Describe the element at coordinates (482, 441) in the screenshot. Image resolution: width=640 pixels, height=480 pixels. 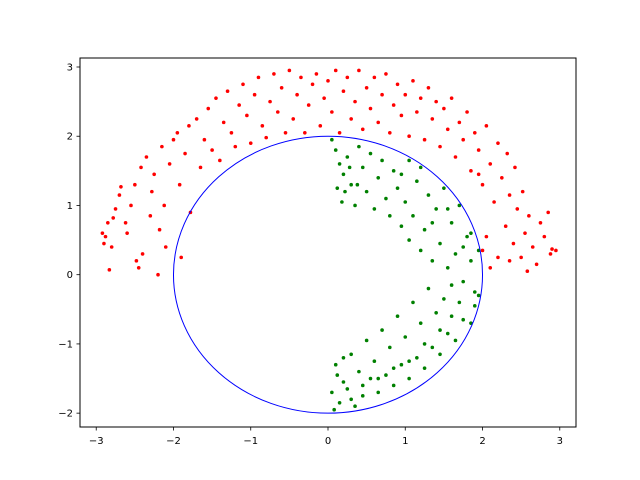
I see `x-tick-label: 2` at that location.